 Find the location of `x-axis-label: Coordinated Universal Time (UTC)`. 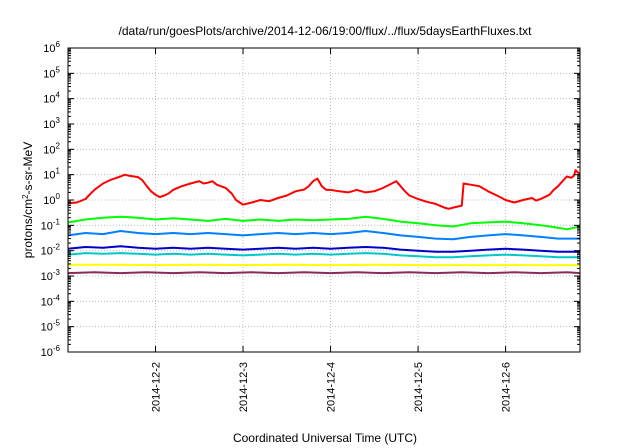

x-axis-label: Coordinated Universal Time (UTC) is located at coordinates (325, 438).